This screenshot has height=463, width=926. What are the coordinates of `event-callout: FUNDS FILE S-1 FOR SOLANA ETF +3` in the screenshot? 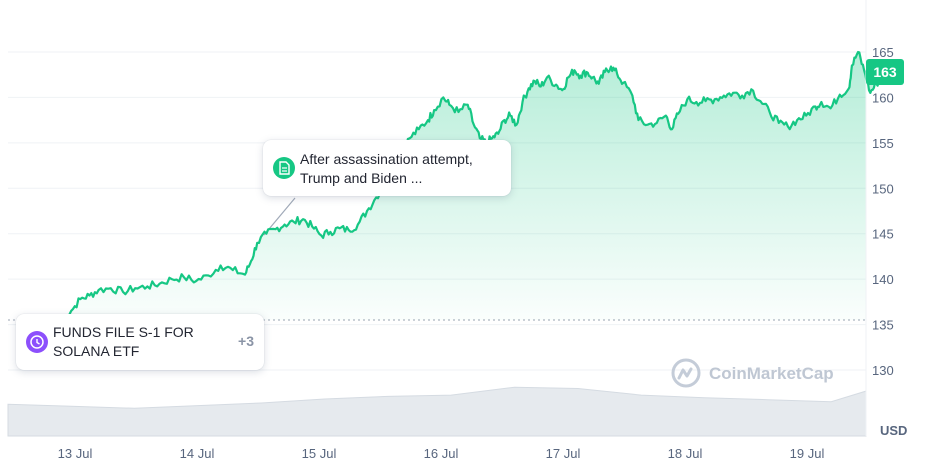 It's located at (140, 342).